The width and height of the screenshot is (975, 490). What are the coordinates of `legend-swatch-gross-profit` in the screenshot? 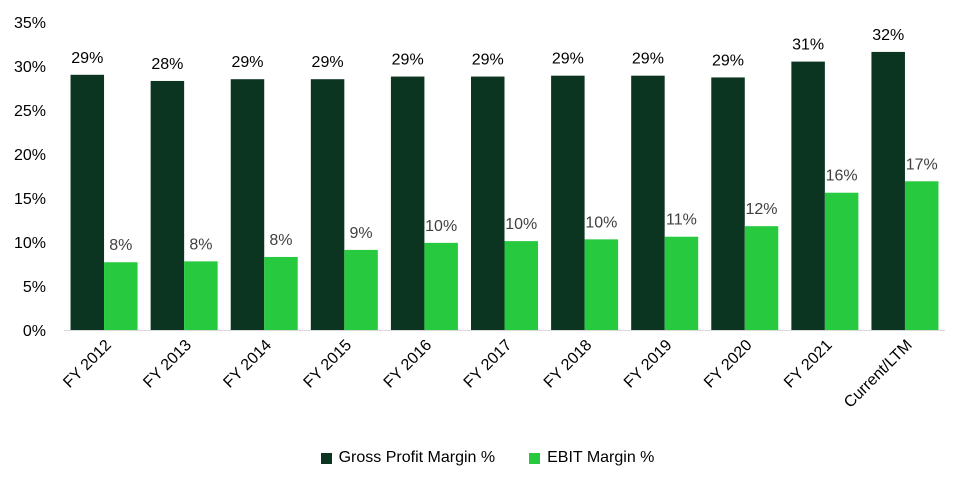 It's located at (326, 458).